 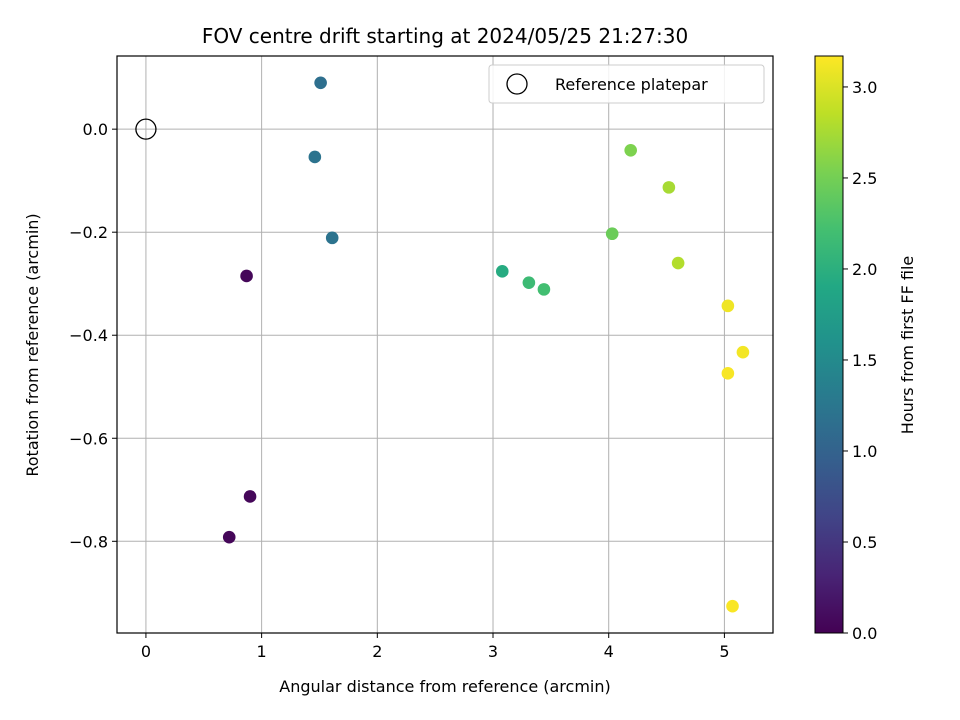 I want to click on colorbar-tick-label: 3.0, so click(x=864, y=87).